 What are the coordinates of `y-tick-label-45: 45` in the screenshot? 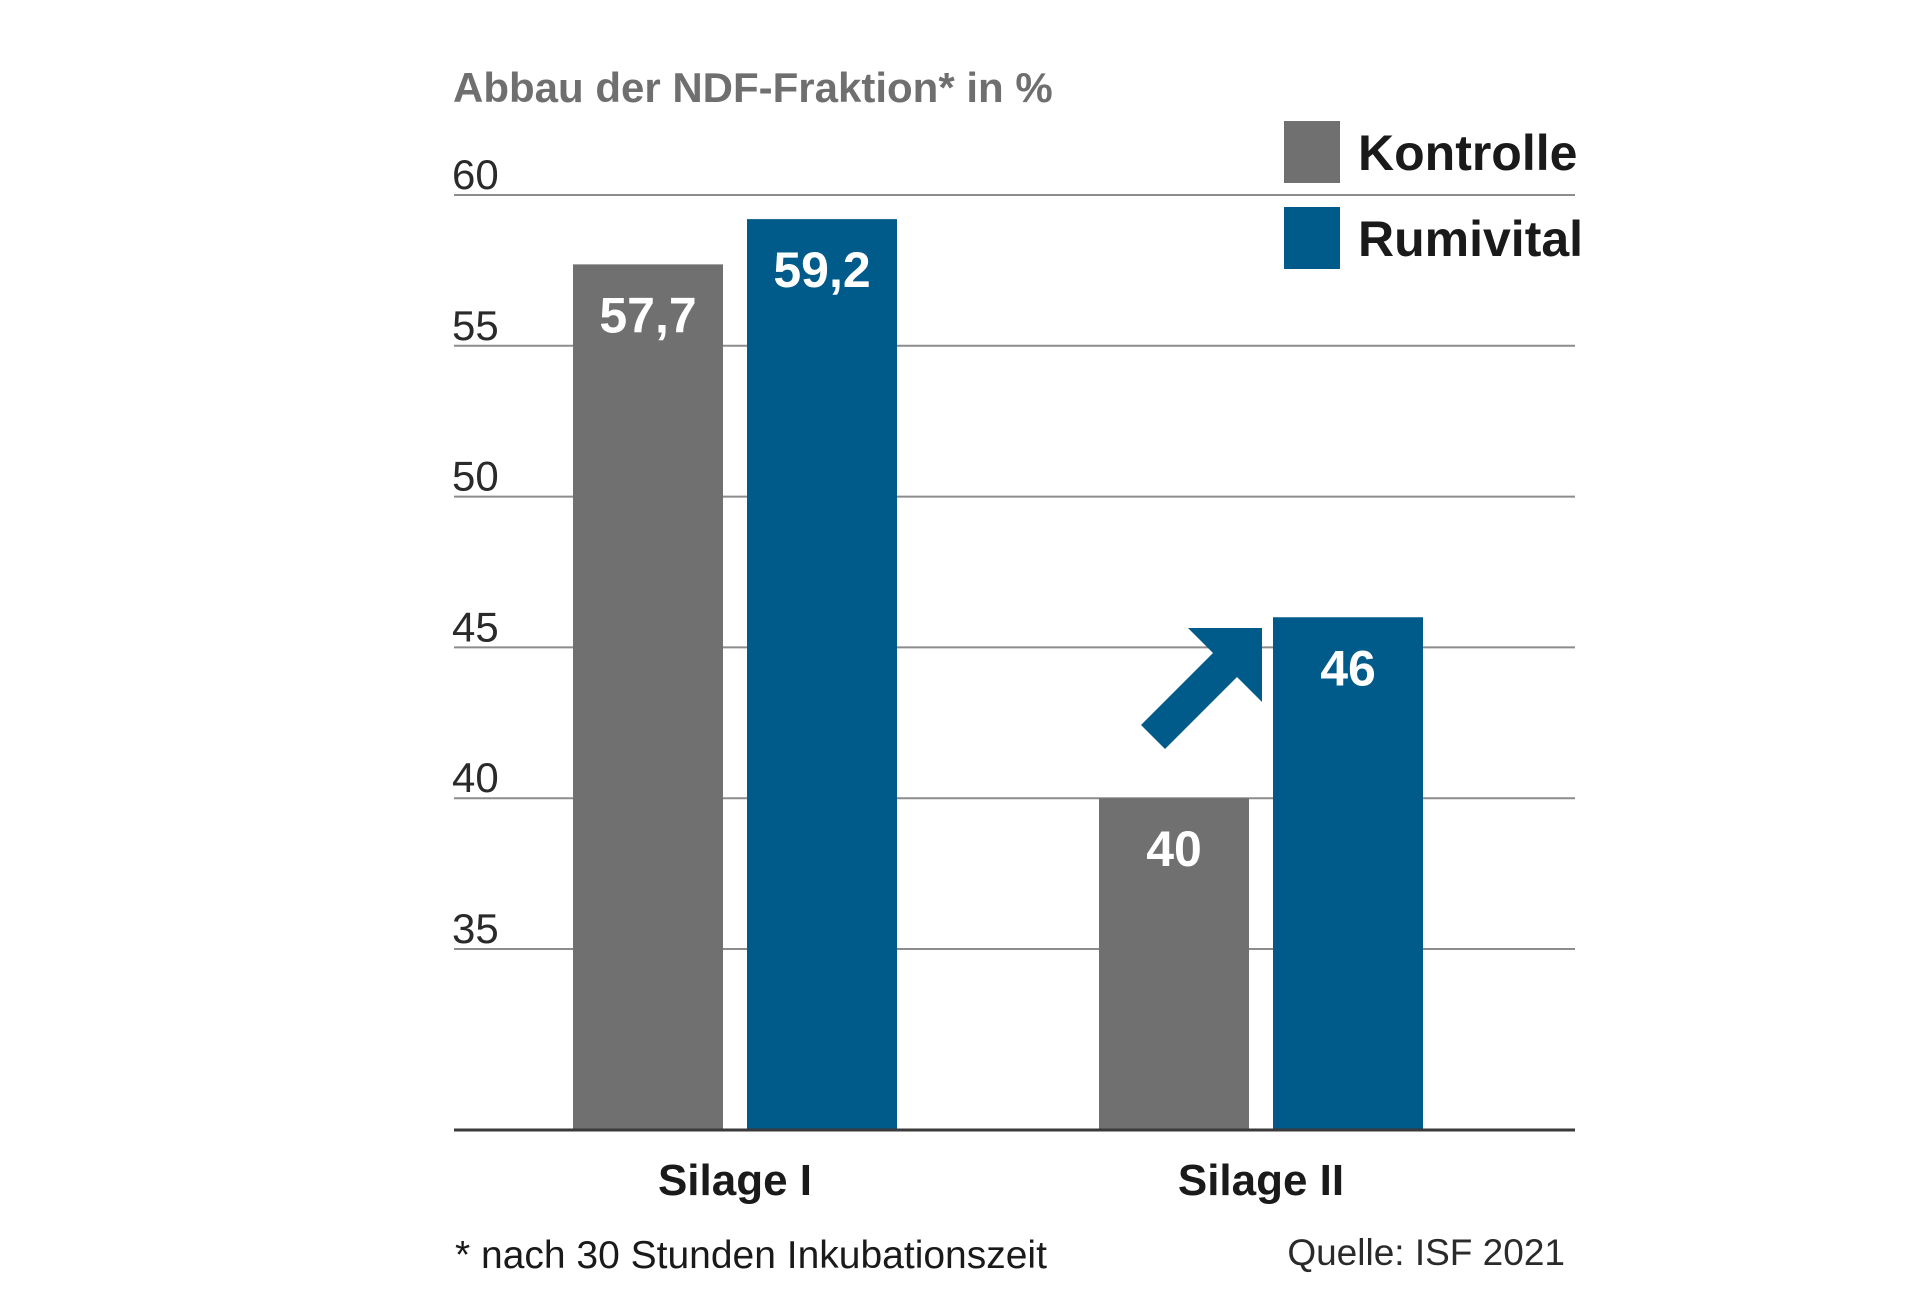 It's located at (475, 626).